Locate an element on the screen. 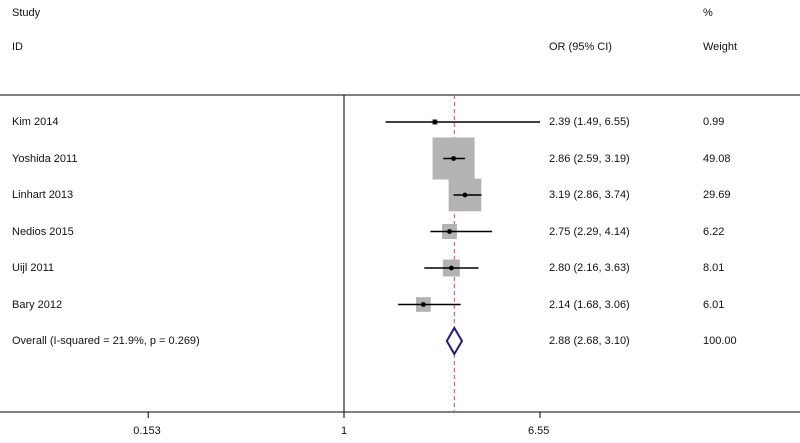  study-name-4: Uijl 2011 is located at coordinates (33, 268).